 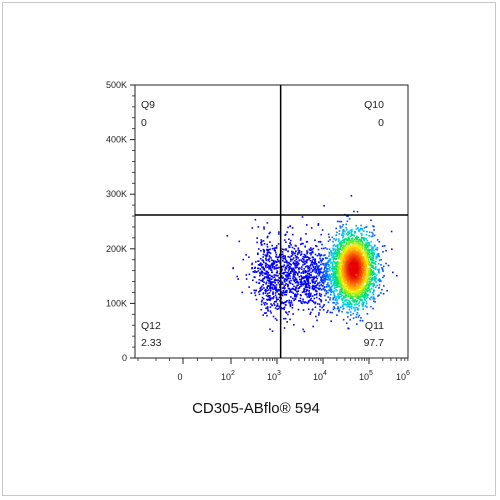 I want to click on x-tick-label: 103, so click(x=274, y=376).